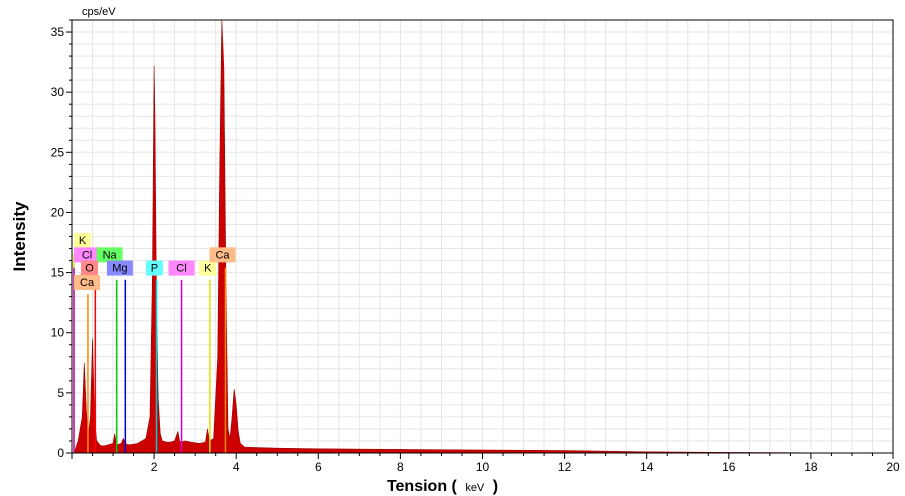  Describe the element at coordinates (19, 236) in the screenshot. I see `y-axis-title: Intensity` at that location.